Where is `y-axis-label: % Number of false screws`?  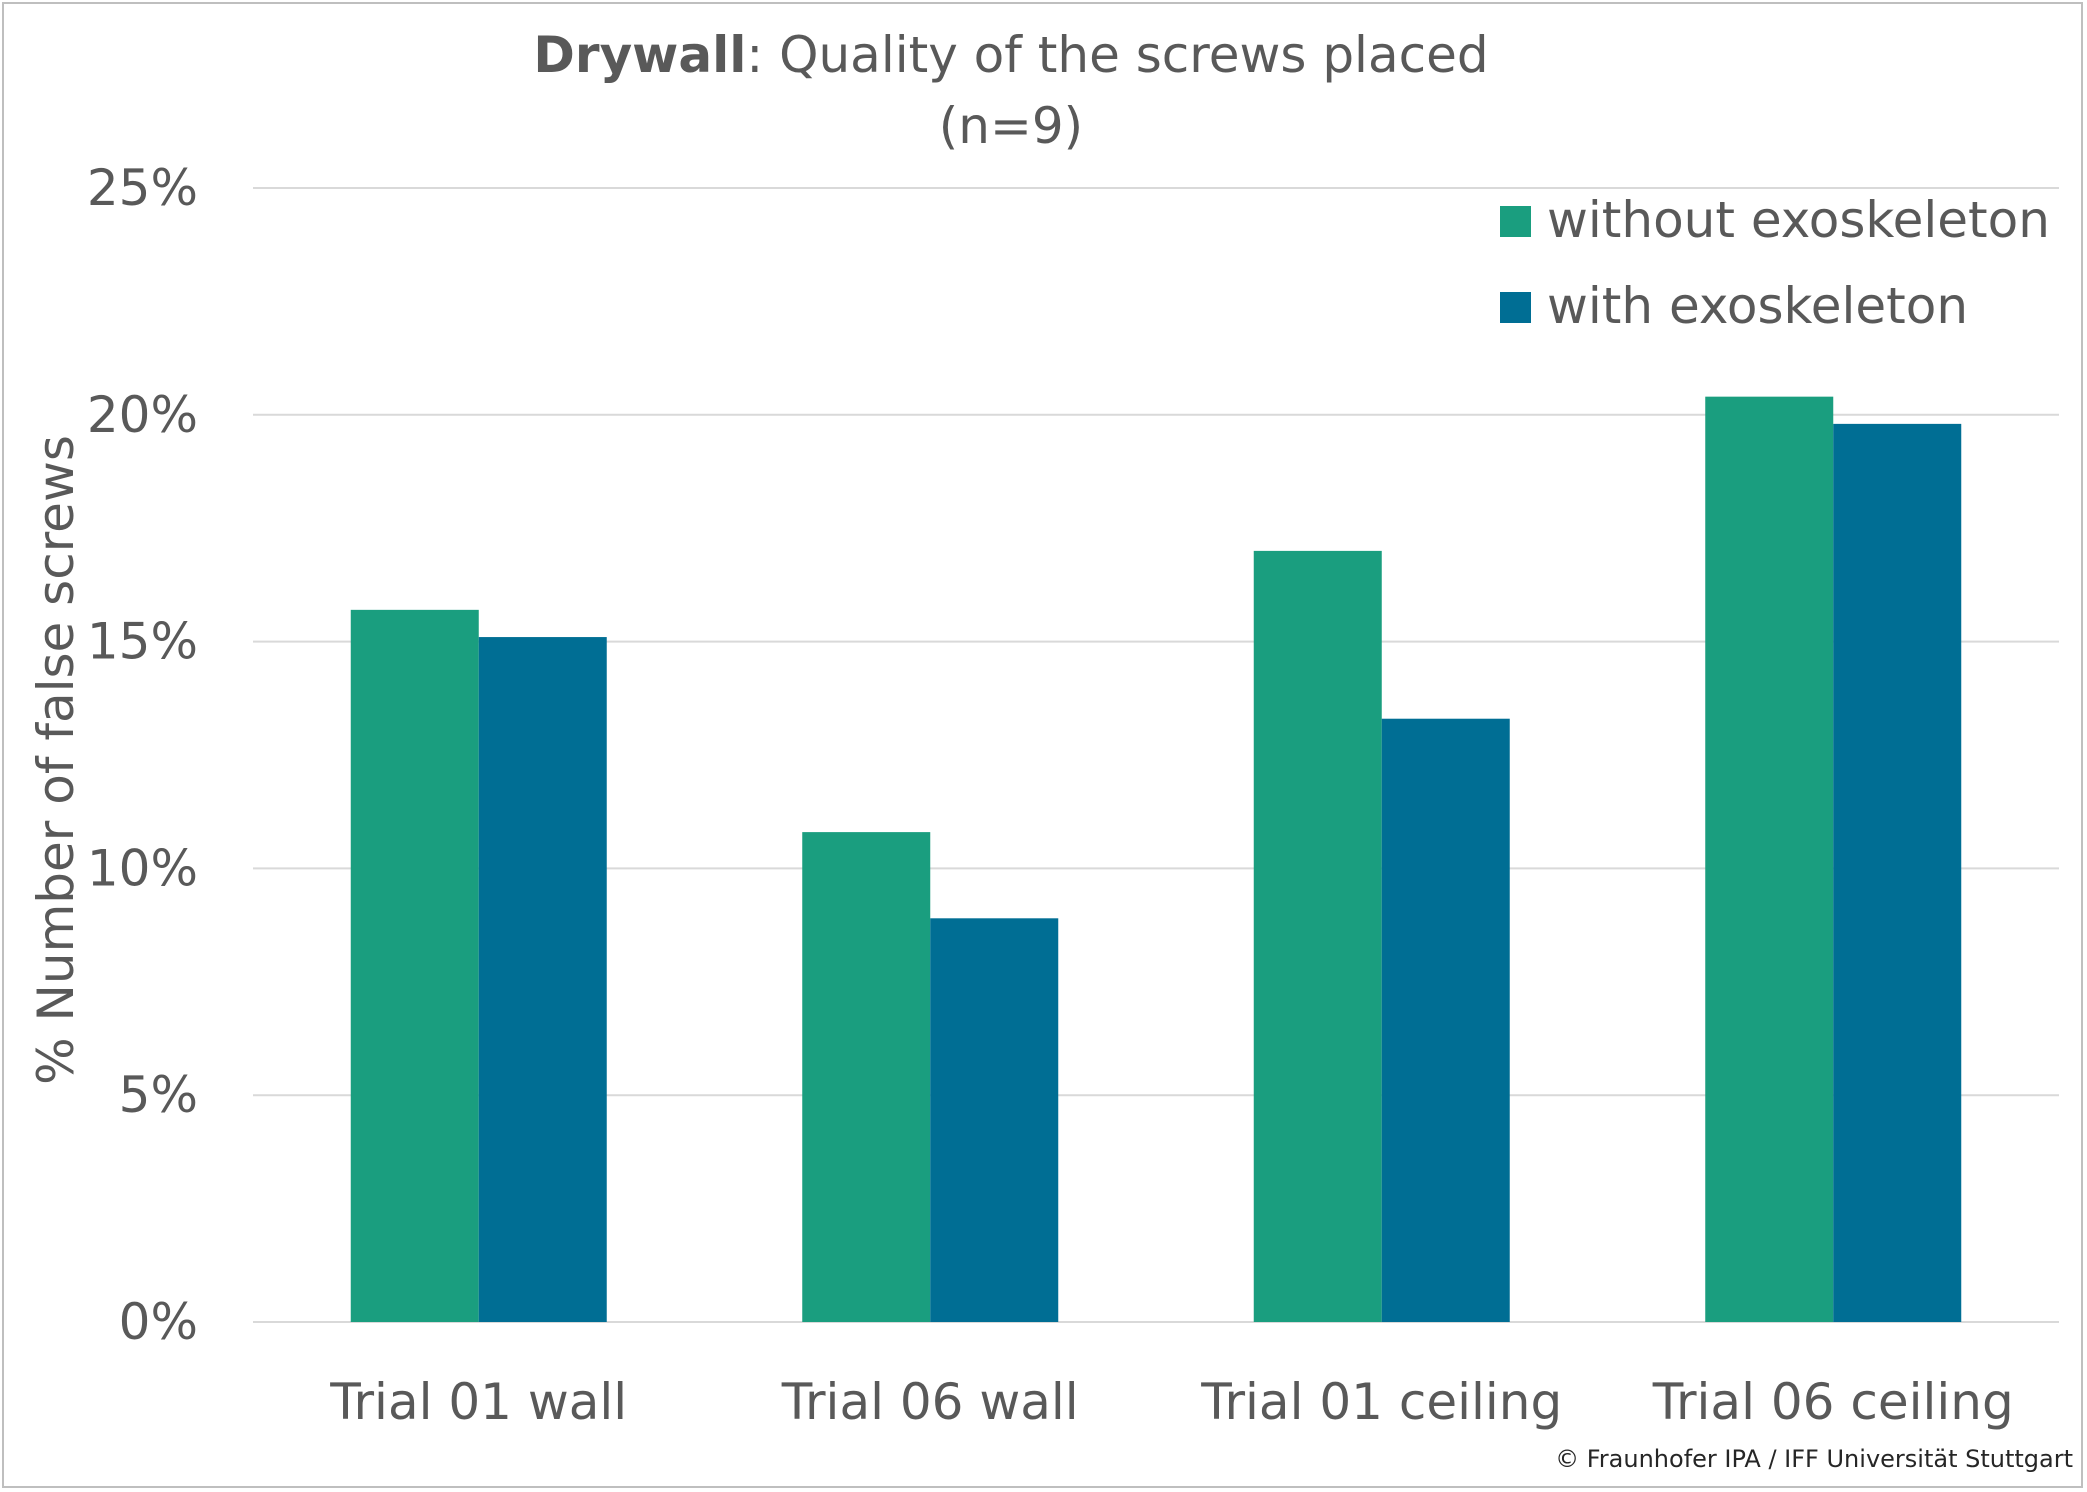
y-axis-label: % Number of false screws is located at coordinates (56, 760).